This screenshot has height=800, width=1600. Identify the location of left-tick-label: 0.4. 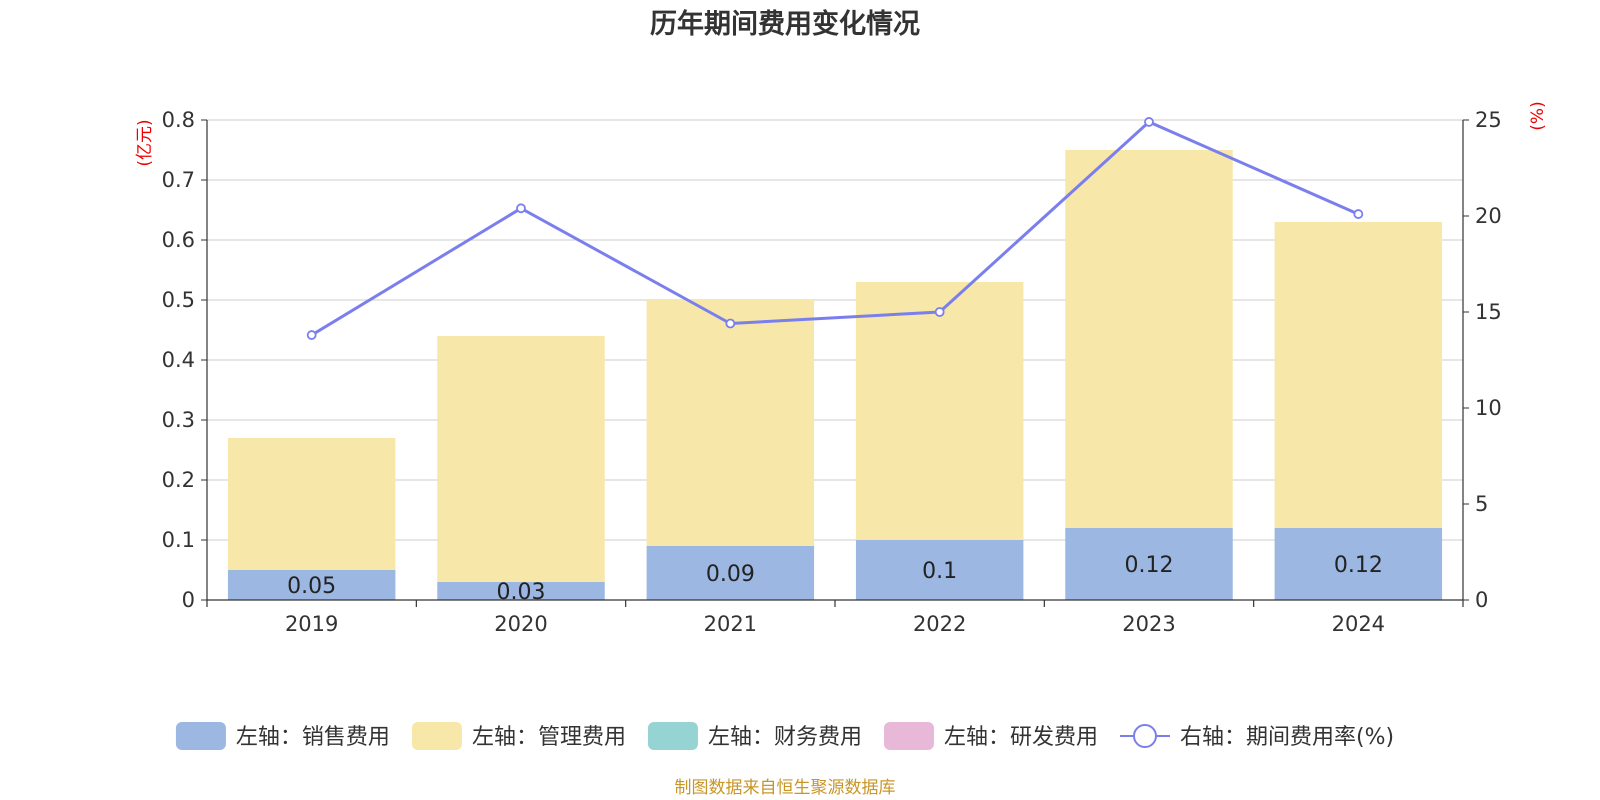
(178, 360).